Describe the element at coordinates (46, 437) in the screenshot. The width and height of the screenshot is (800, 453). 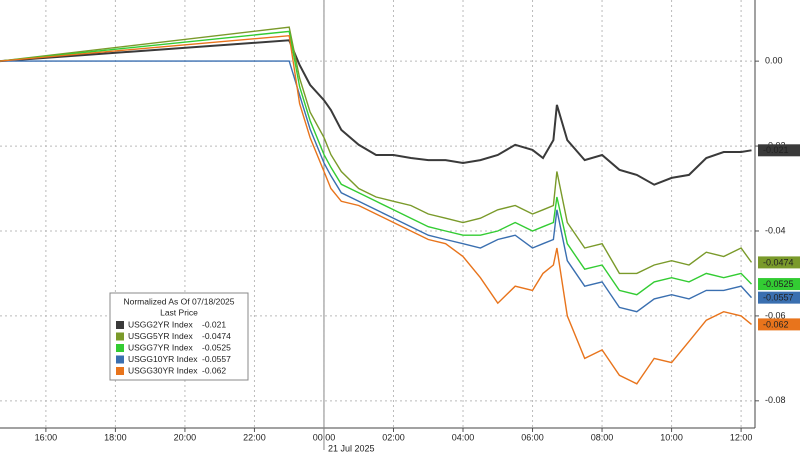
I see `x-tick-label: 16:00` at that location.